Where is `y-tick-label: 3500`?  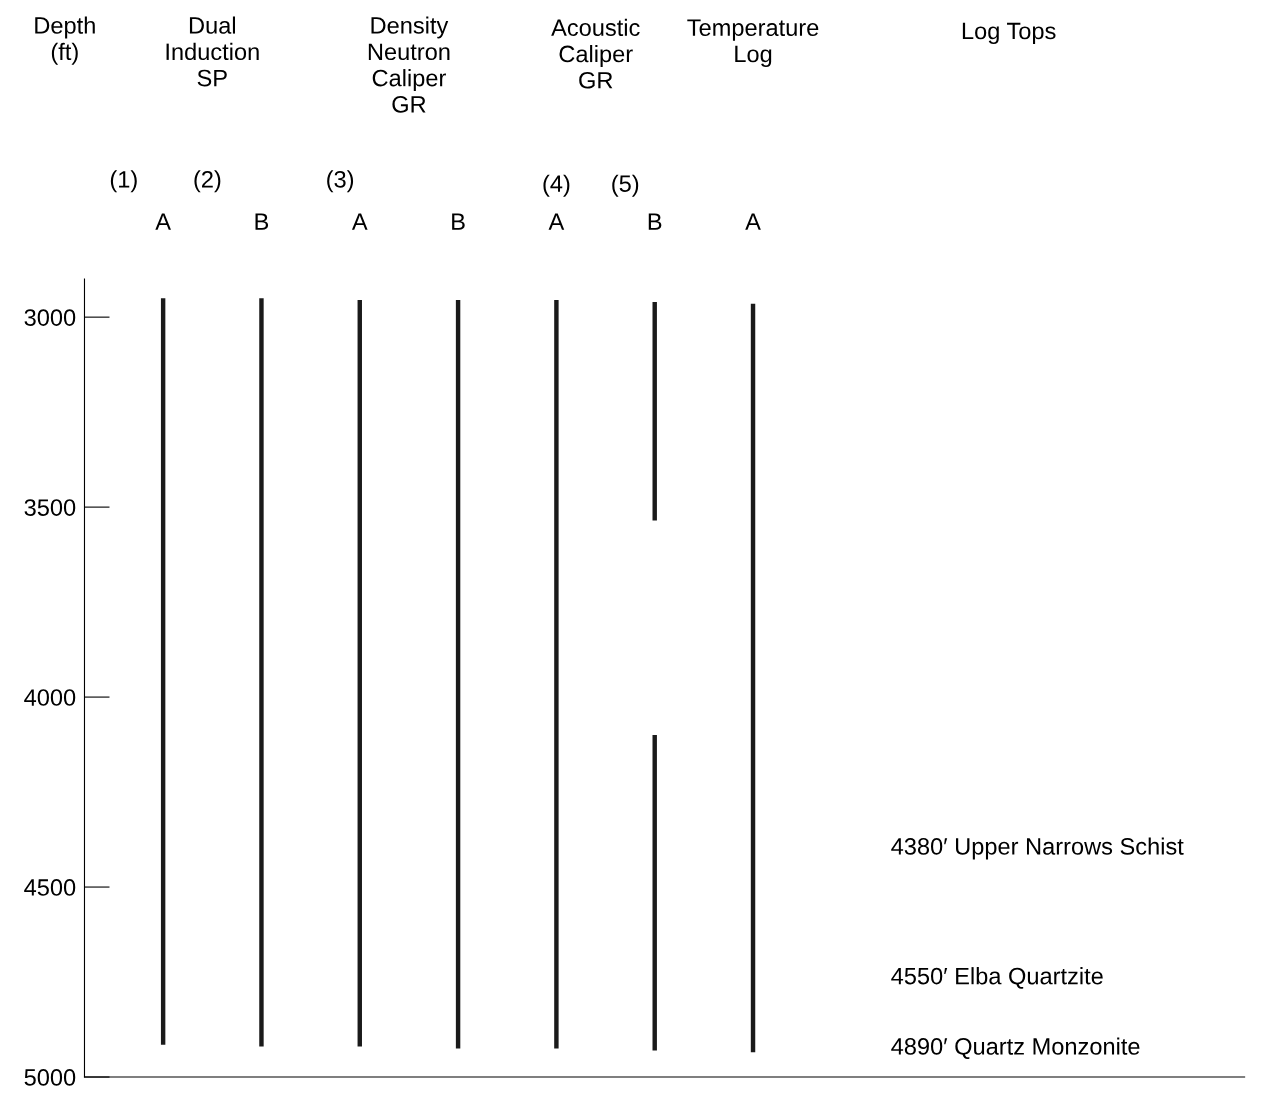
y-tick-label: 3500 is located at coordinates (50, 507).